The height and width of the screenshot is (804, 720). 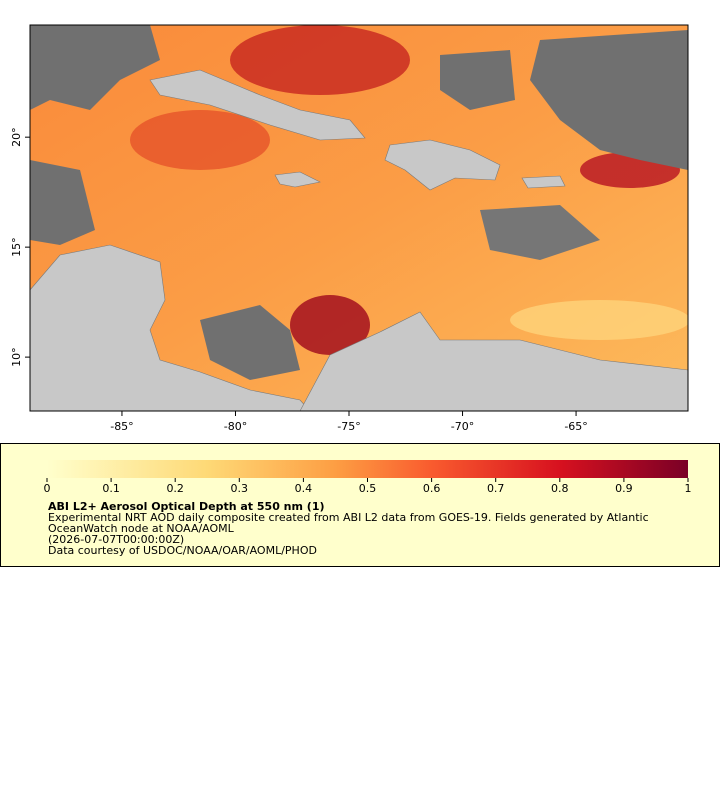 I want to click on colorbar-tick-label: 0.4, so click(x=304, y=488).